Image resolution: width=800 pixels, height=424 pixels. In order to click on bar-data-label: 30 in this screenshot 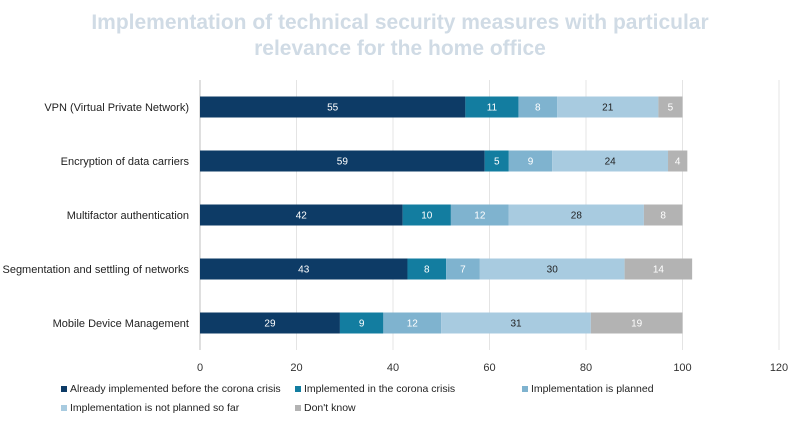, I will do `click(553, 270)`.